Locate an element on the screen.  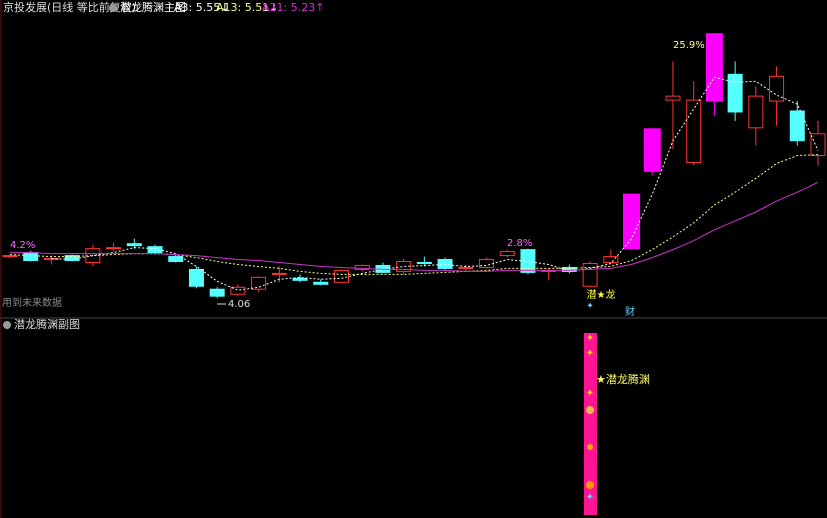
annotation: 4.06 is located at coordinates (239, 304).